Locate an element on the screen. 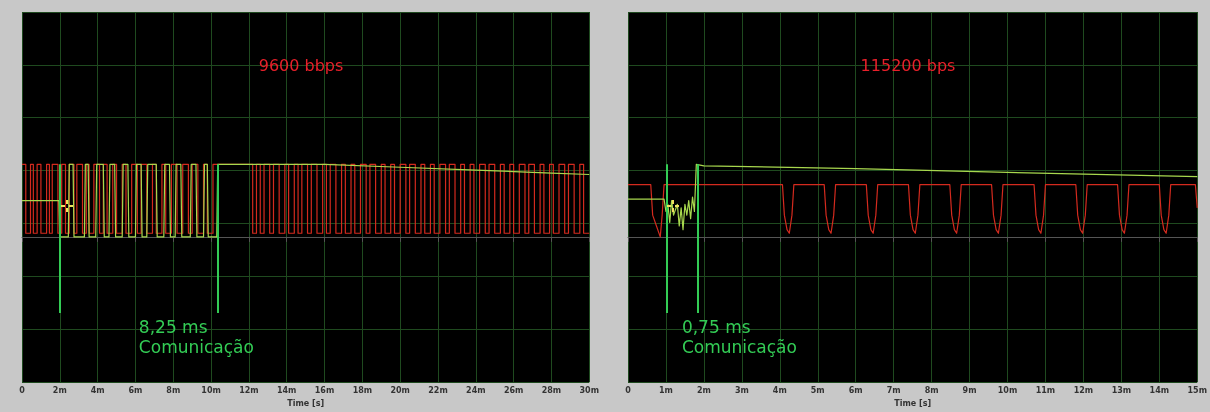  x-tick-label: 22m is located at coordinates (438, 390).